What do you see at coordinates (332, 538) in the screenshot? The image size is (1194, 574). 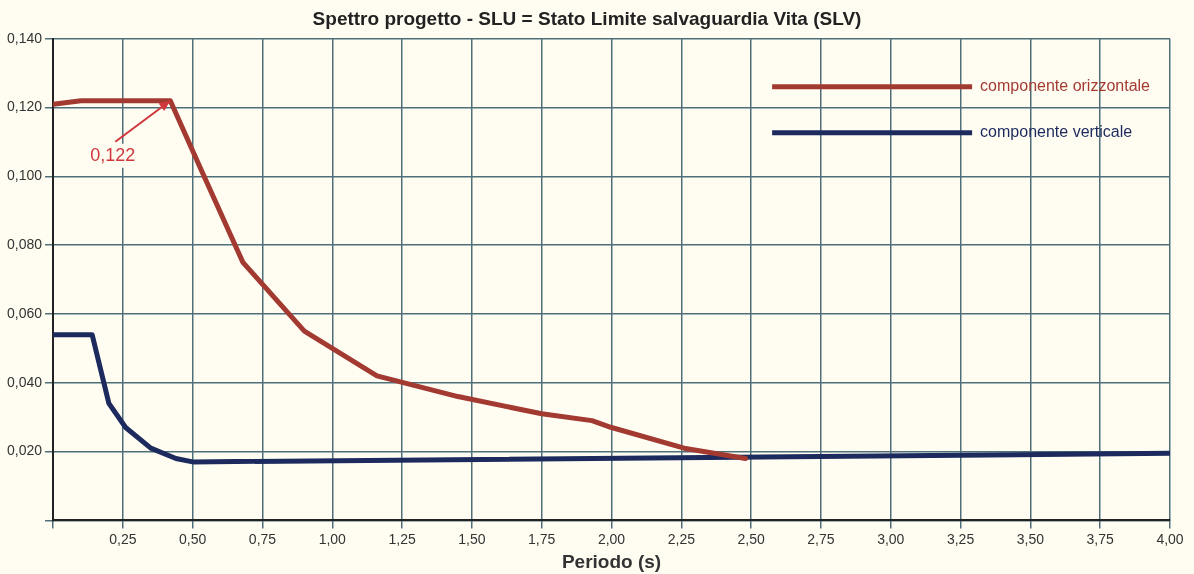 I see `x-tick-label: 1,00` at bounding box center [332, 538].